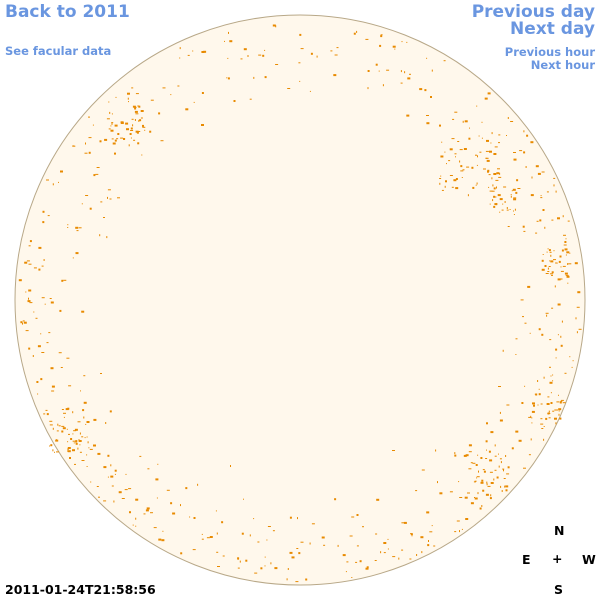 Image resolution: width=600 pixels, height=600 pixels. I want to click on previous-hour-link: Previous hour, so click(549, 52).